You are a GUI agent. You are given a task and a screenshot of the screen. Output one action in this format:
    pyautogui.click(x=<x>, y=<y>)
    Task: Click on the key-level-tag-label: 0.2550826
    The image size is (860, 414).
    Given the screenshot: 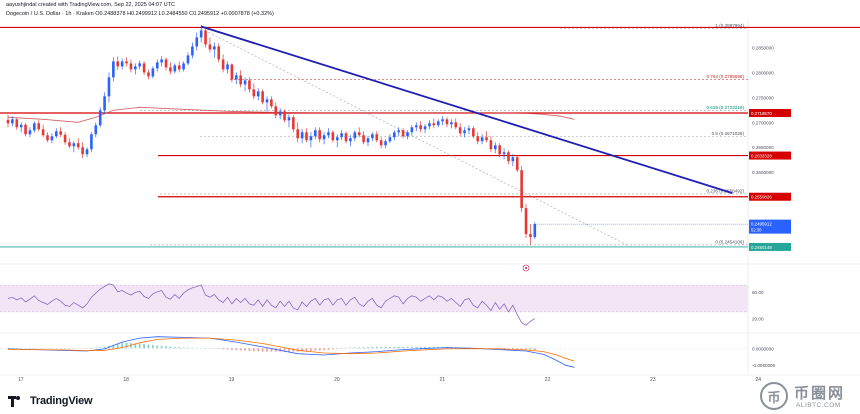 What is the action you would take?
    pyautogui.click(x=761, y=197)
    